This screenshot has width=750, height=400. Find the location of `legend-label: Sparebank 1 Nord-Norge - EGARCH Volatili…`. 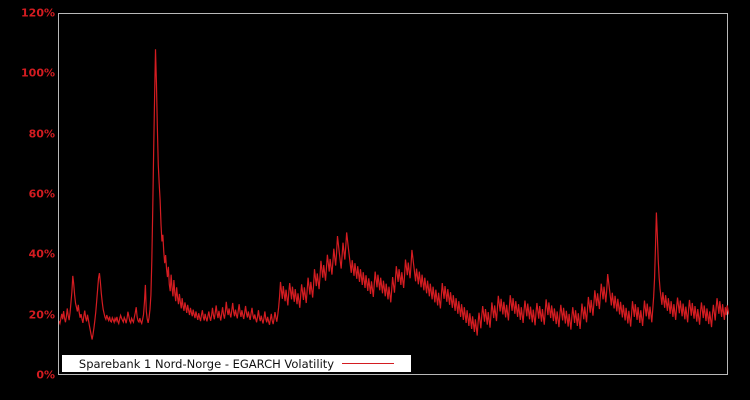

legend-label: Sparebank 1 Nord-Norge - EGARCH Volatili… is located at coordinates (206, 363).